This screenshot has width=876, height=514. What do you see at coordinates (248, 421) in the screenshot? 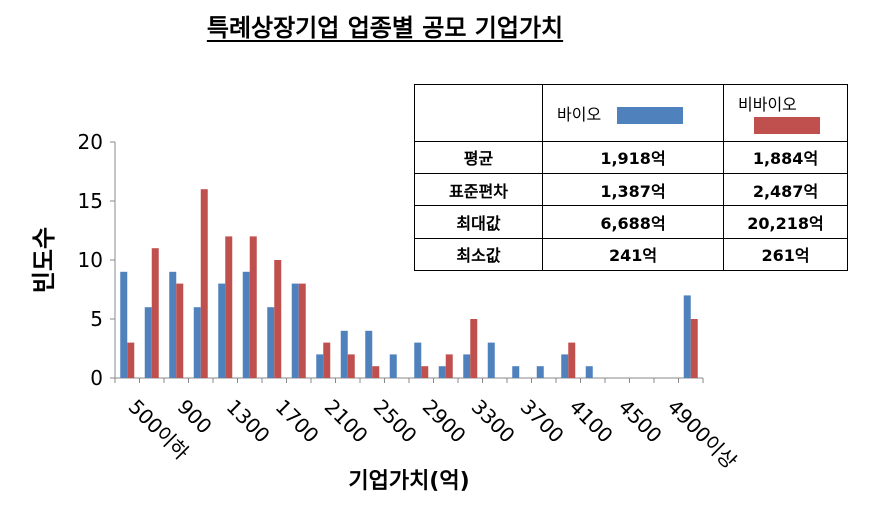
I see `x-tick-label: 1300` at bounding box center [248, 421].